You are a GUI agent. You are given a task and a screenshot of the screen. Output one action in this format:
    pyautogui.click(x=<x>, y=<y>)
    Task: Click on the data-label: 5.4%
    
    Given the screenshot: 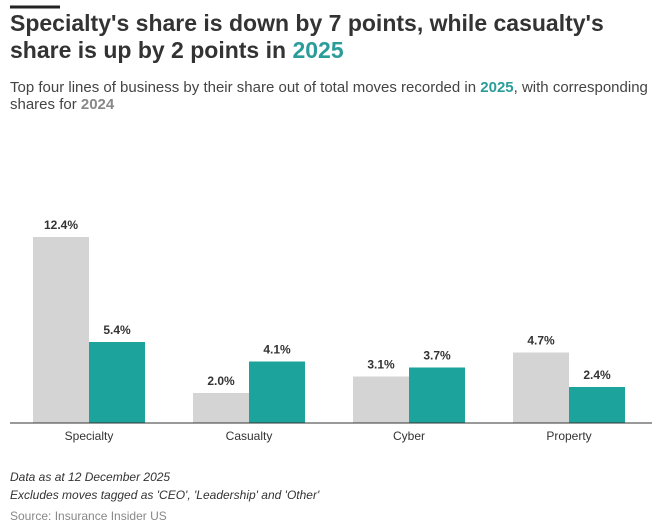 What is the action you would take?
    pyautogui.click(x=117, y=330)
    